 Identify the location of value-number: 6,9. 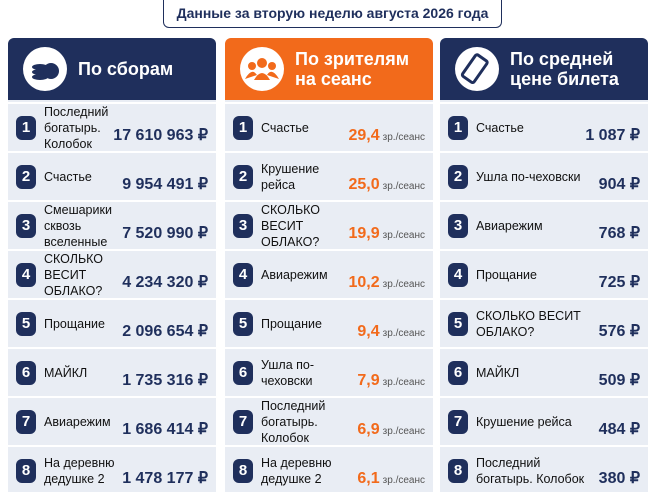
(368, 429).